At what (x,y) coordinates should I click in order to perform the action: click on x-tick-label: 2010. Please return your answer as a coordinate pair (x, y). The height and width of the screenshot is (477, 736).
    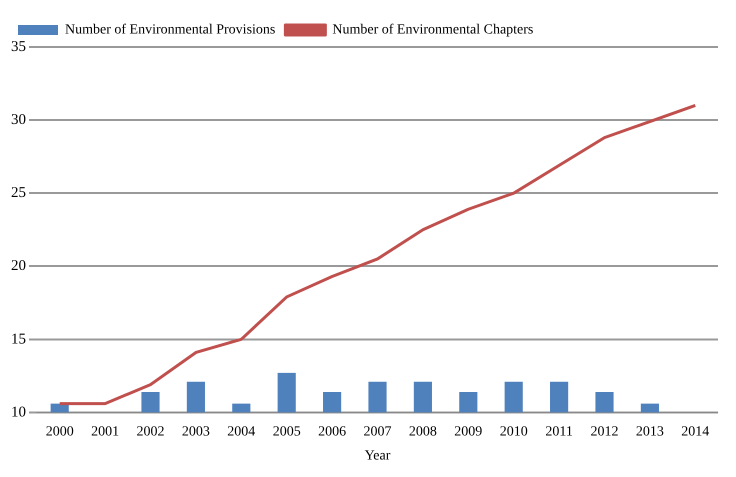
    Looking at the image, I should click on (514, 432).